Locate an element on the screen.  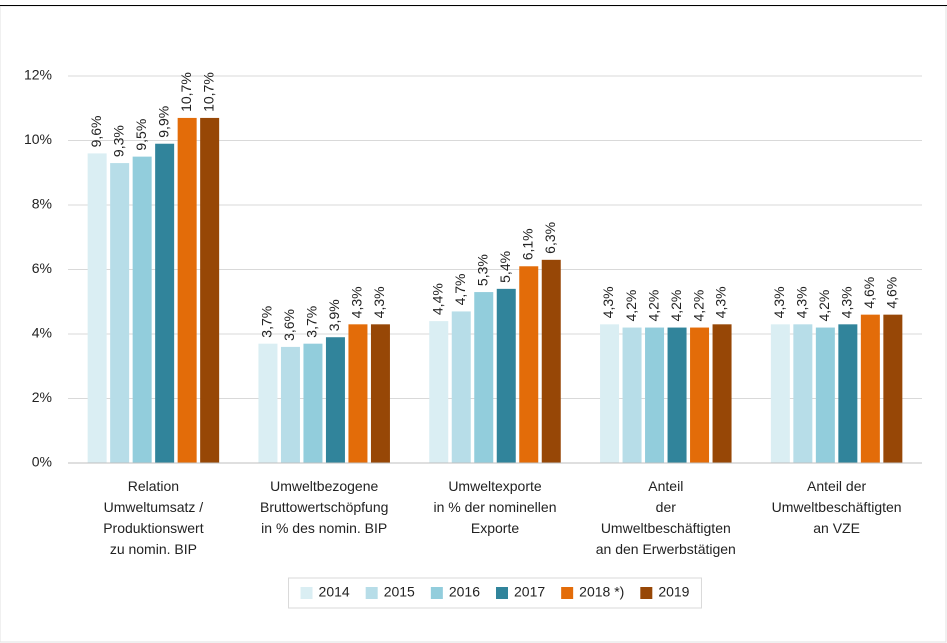
y-tick-label: 10% is located at coordinates (38, 139).